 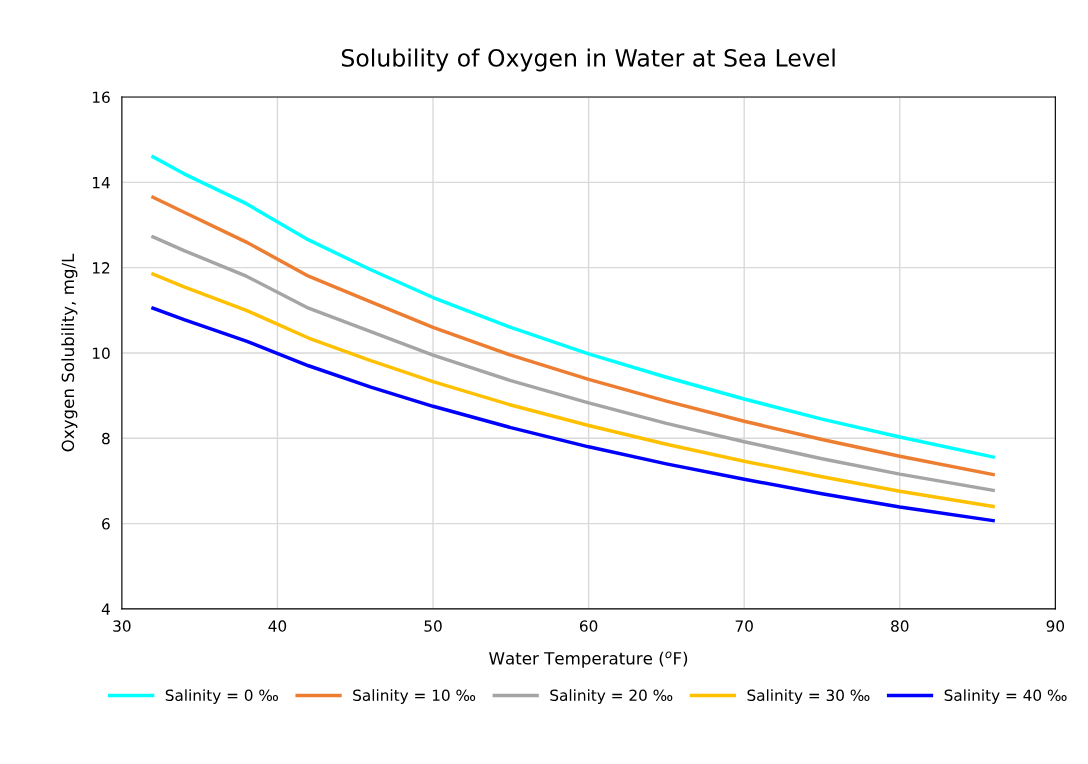 I want to click on legend-label: Salinity = 0 ‰, so click(x=222, y=696).